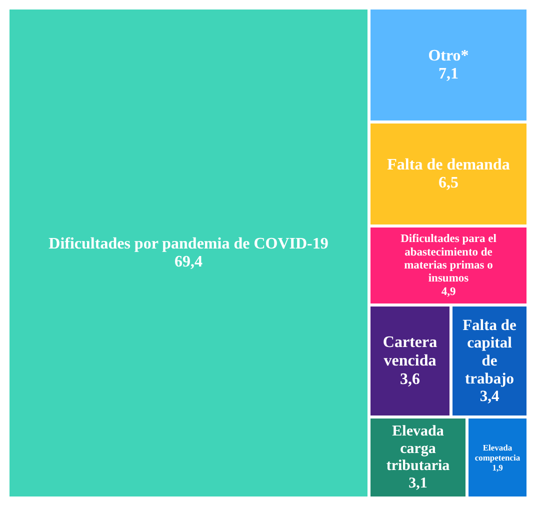 The height and width of the screenshot is (510, 540). Describe the element at coordinates (418, 483) in the screenshot. I see `data-label: 3,1` at that location.